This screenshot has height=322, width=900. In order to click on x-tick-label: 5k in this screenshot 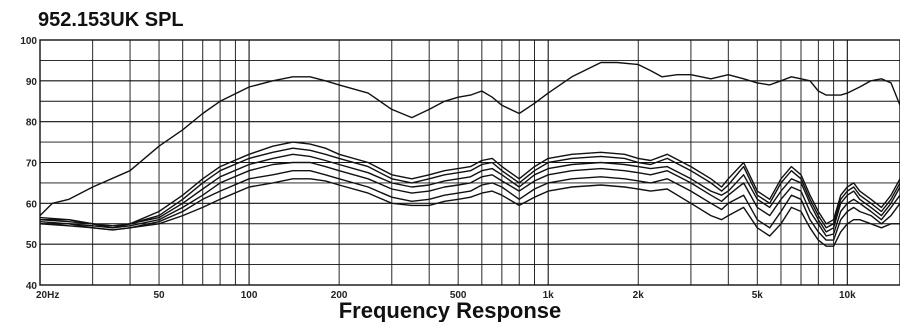, I will do `click(758, 295)`.